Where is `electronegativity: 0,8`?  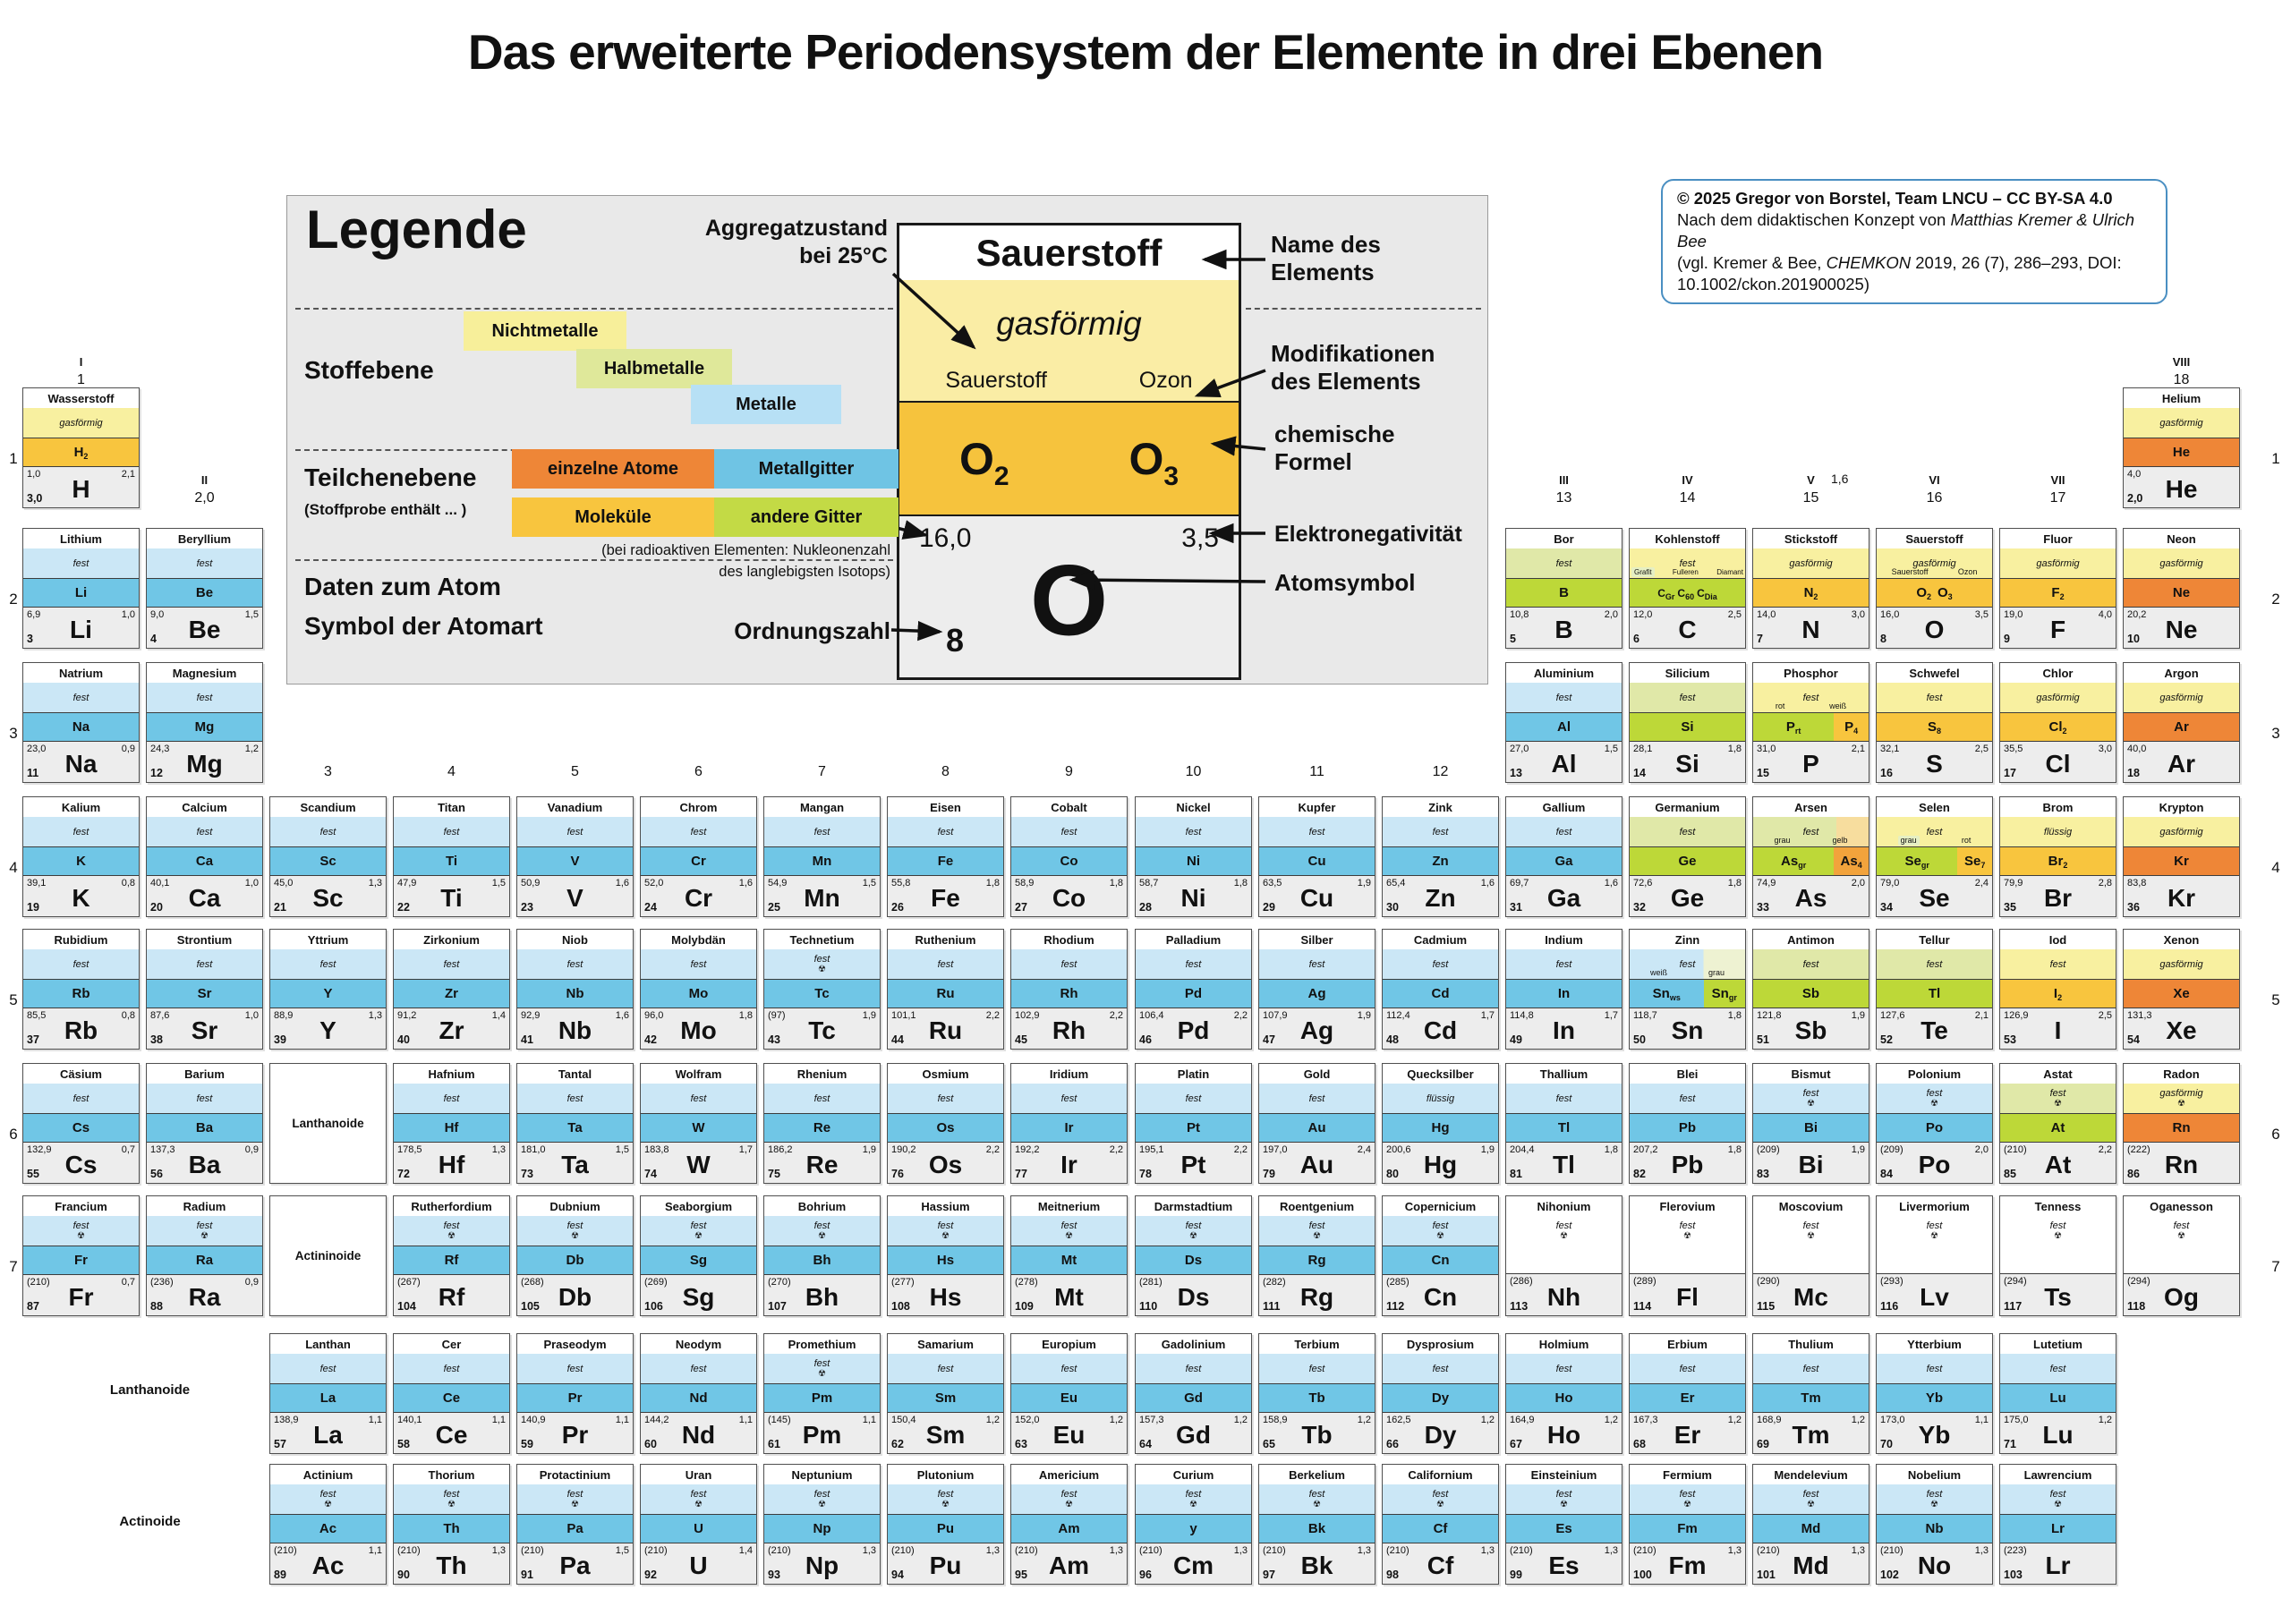 electronegativity: 0,8 is located at coordinates (128, 1015).